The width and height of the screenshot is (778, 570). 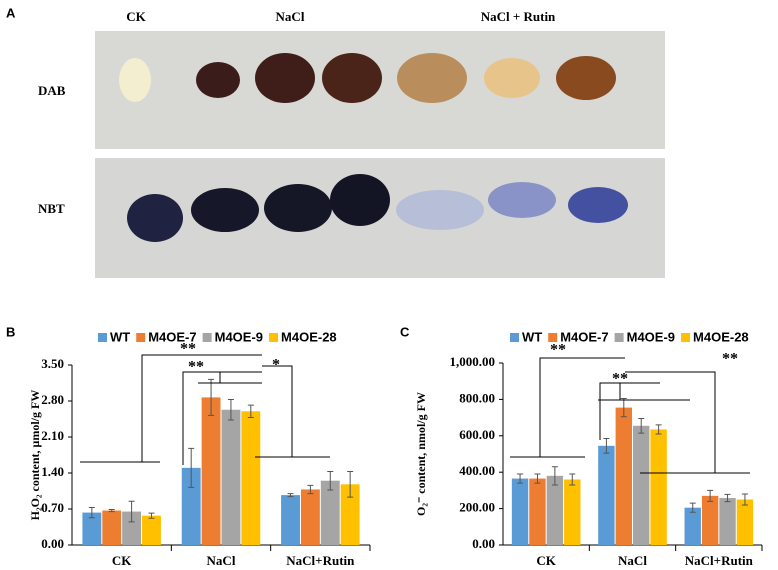 I want to click on row-label: DAB, so click(x=52, y=90).